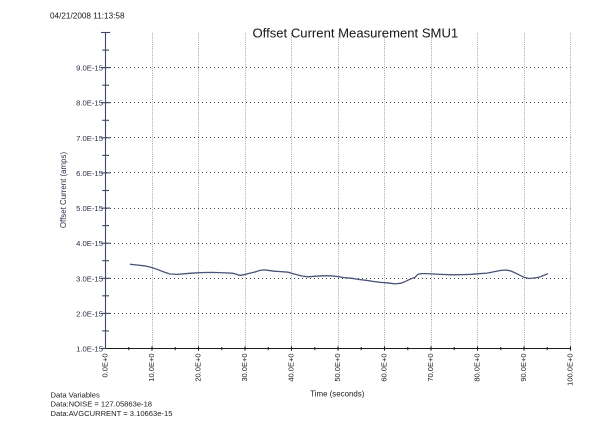  Describe the element at coordinates (477, 368) in the screenshot. I see `svg-text: 80.0E+0` at that location.